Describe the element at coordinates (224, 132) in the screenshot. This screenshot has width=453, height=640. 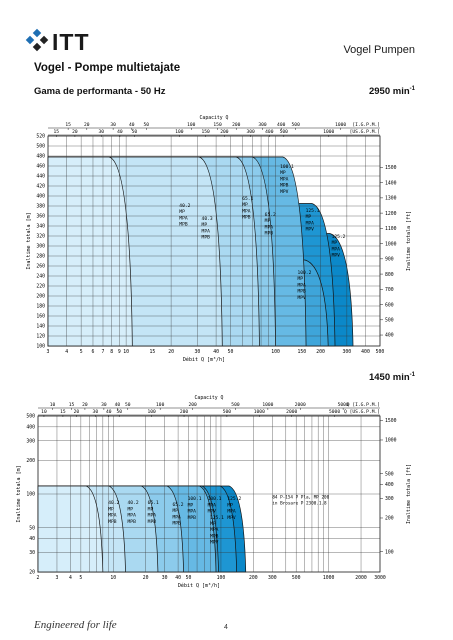
I see `usgpm-tick: 200` at that location.